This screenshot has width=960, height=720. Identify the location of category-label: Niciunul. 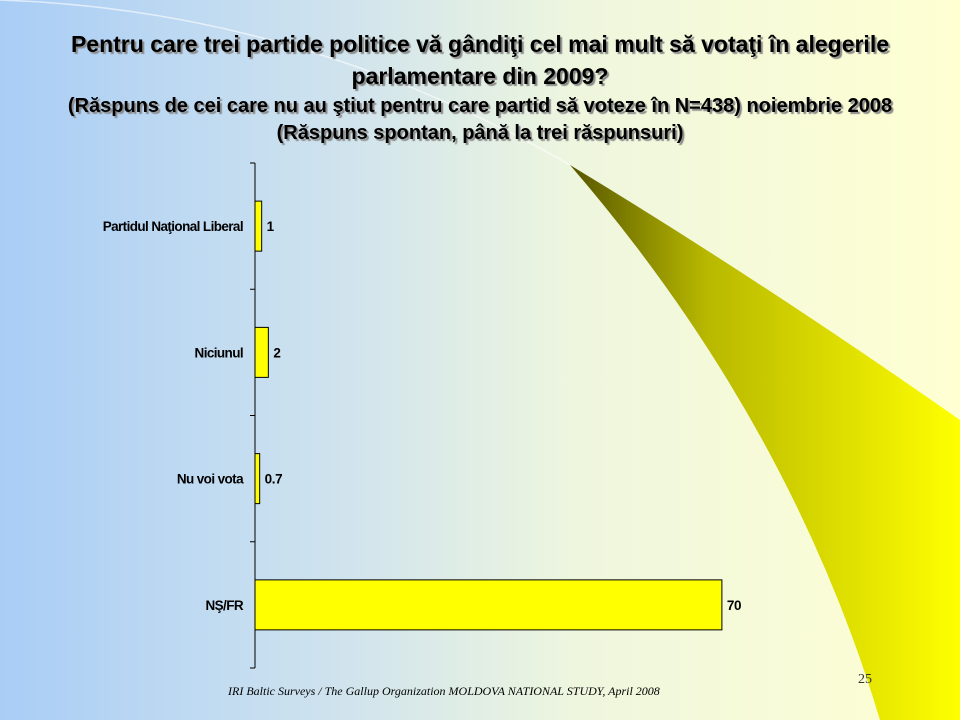
(219, 352).